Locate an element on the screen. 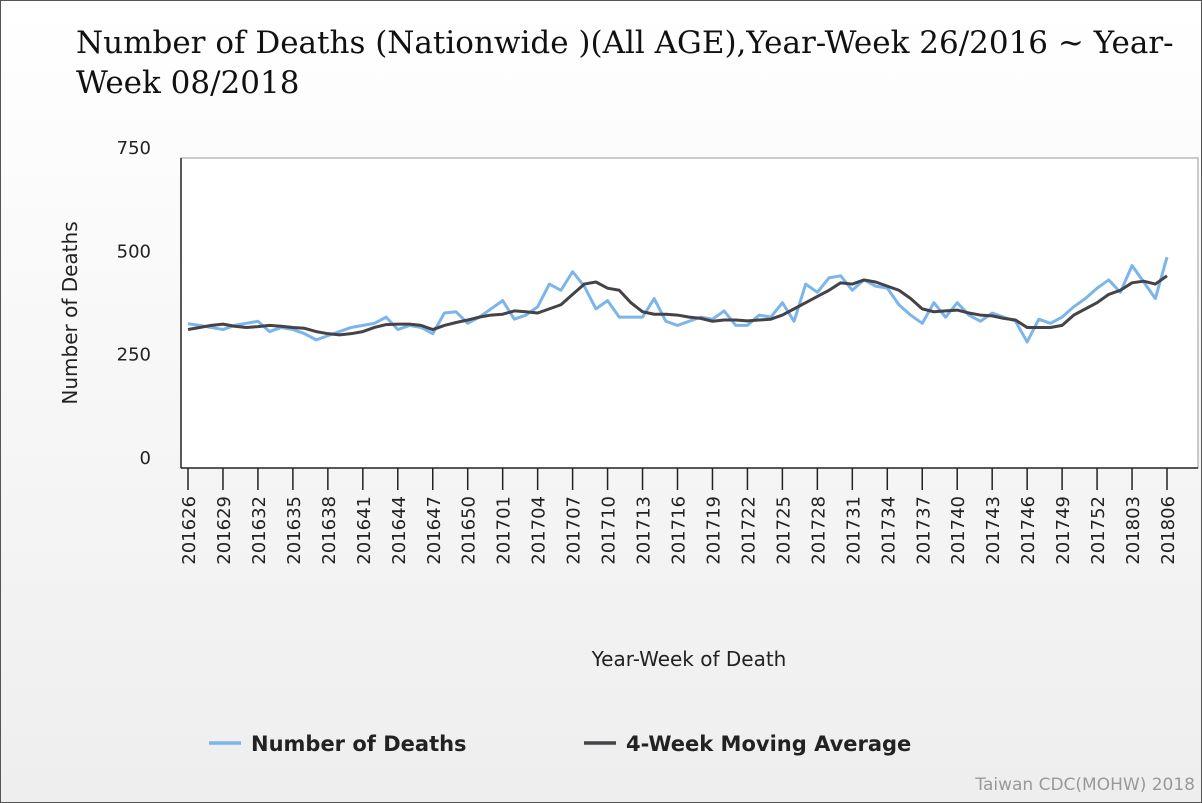 The image size is (1202, 803). x-tick-label: 201713 is located at coordinates (644, 530).